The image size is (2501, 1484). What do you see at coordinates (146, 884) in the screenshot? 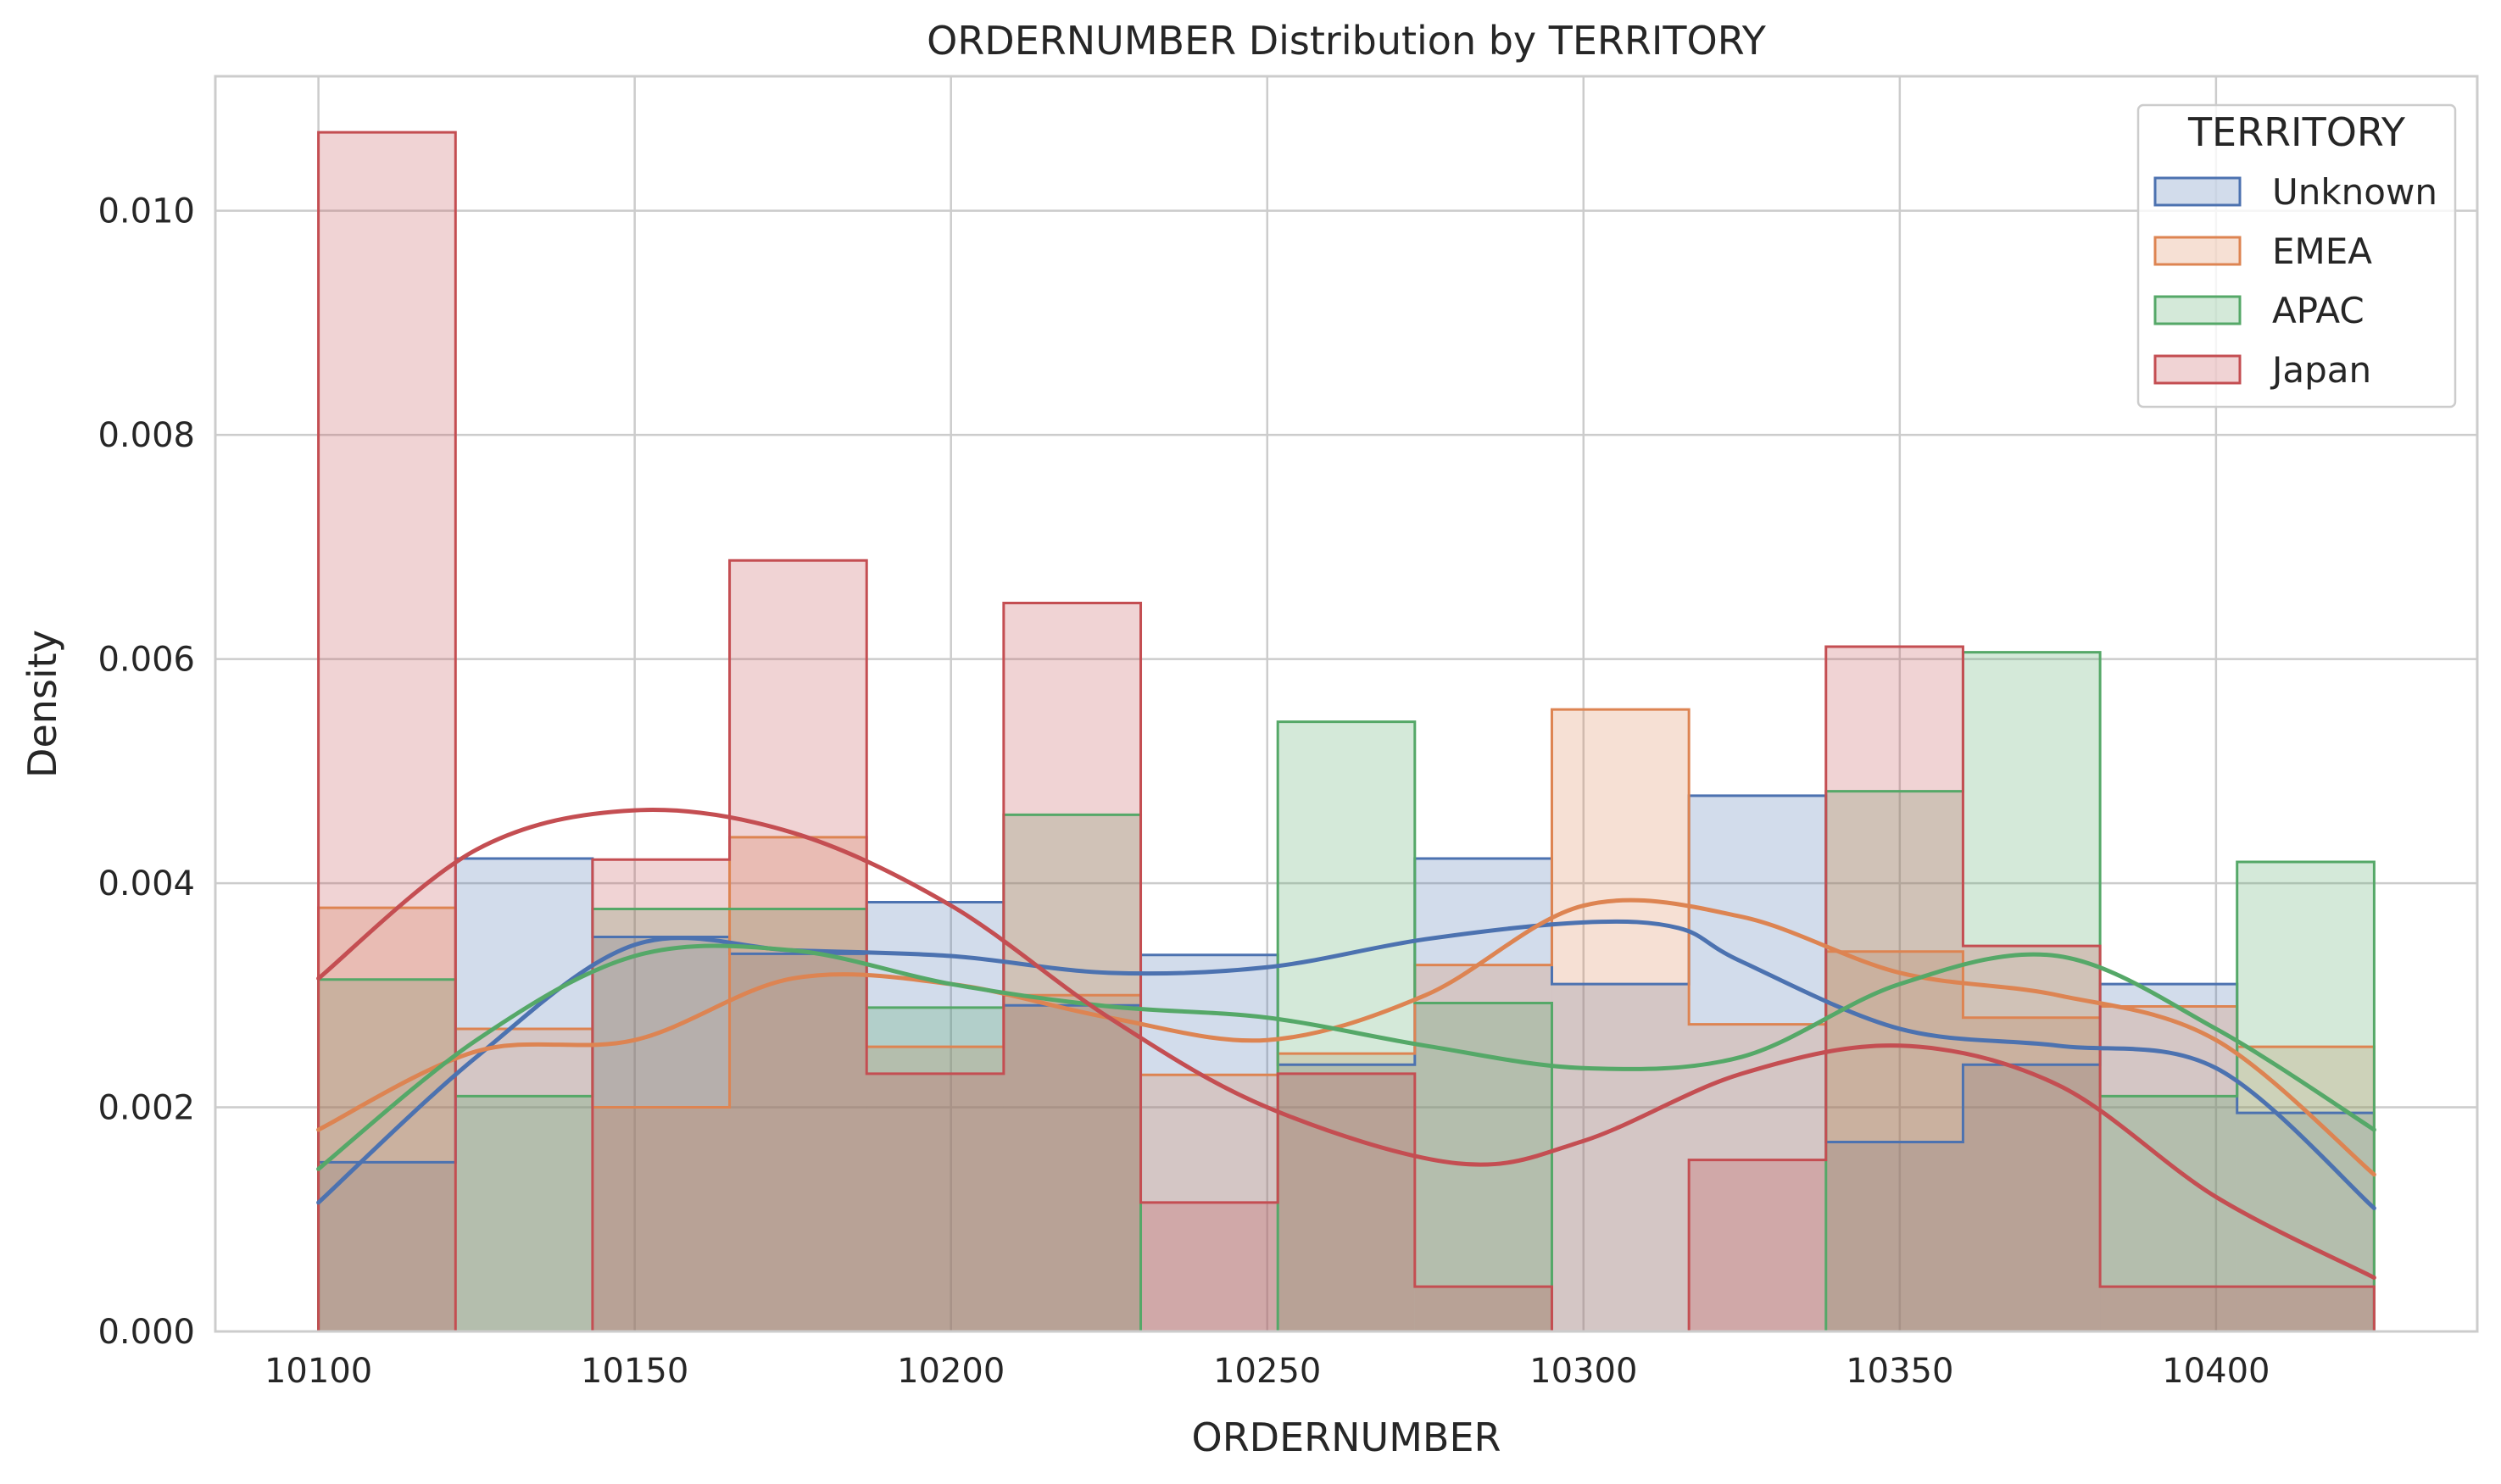
I see `y-tick-label: 0.004` at bounding box center [146, 884].